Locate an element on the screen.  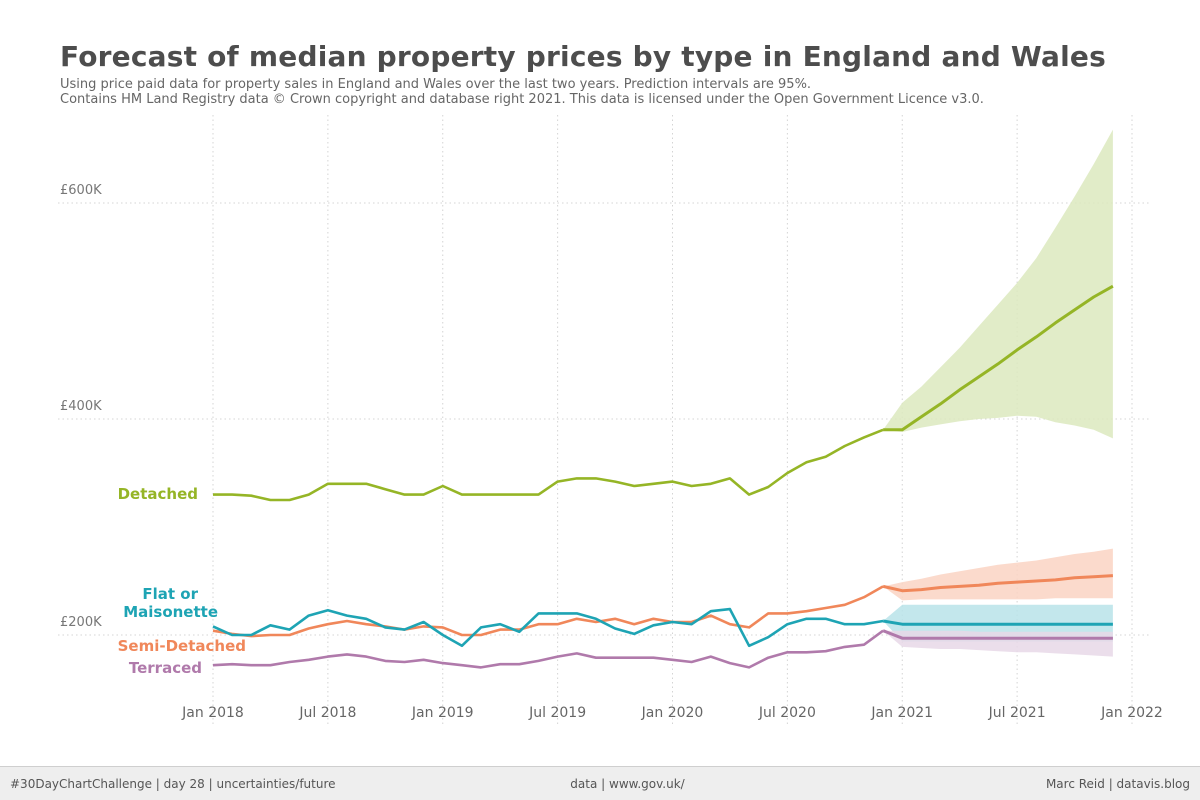
y-tick-label: £400K is located at coordinates (81, 406).